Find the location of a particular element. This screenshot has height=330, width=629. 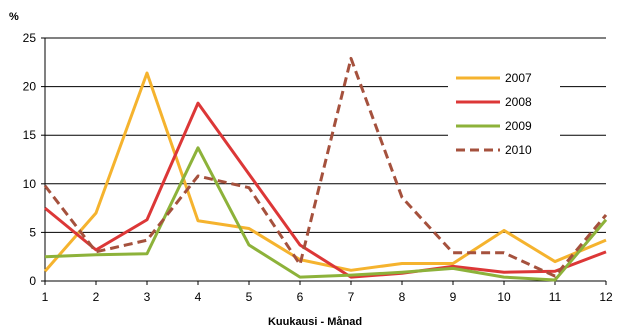

legend-label-2008: 2008 is located at coordinates (518, 102).